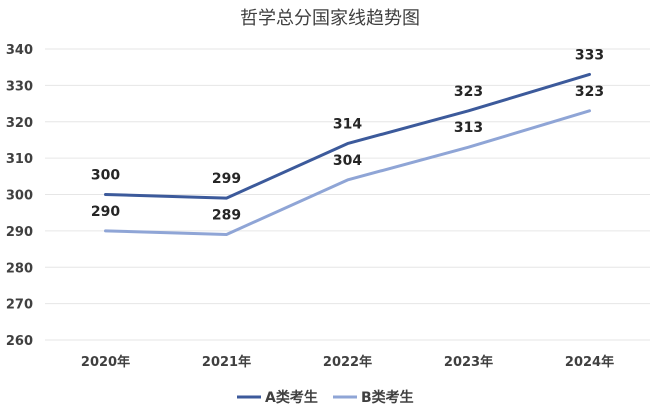 Image resolution: width=660 pixels, height=418 pixels. I want to click on legend-label: B类考生, so click(387, 397).